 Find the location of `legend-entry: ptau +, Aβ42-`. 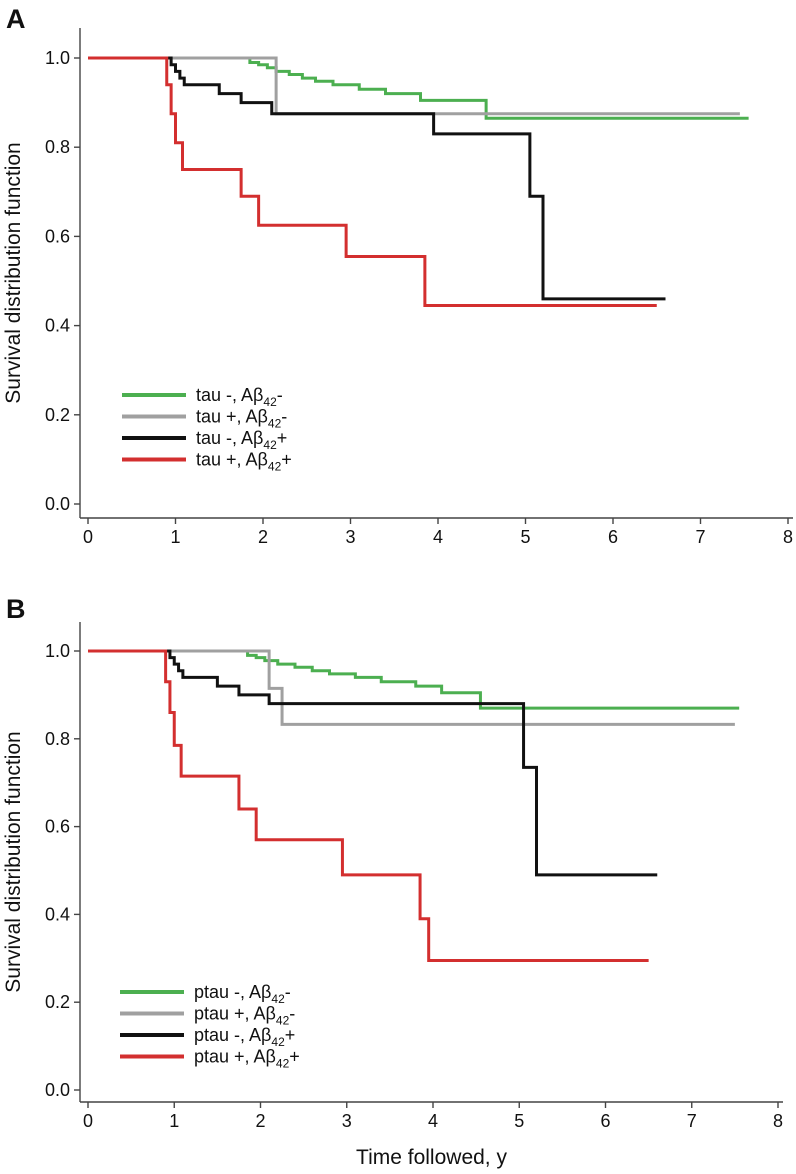

legend-entry: ptau +, Aβ42- is located at coordinates (244, 1016).